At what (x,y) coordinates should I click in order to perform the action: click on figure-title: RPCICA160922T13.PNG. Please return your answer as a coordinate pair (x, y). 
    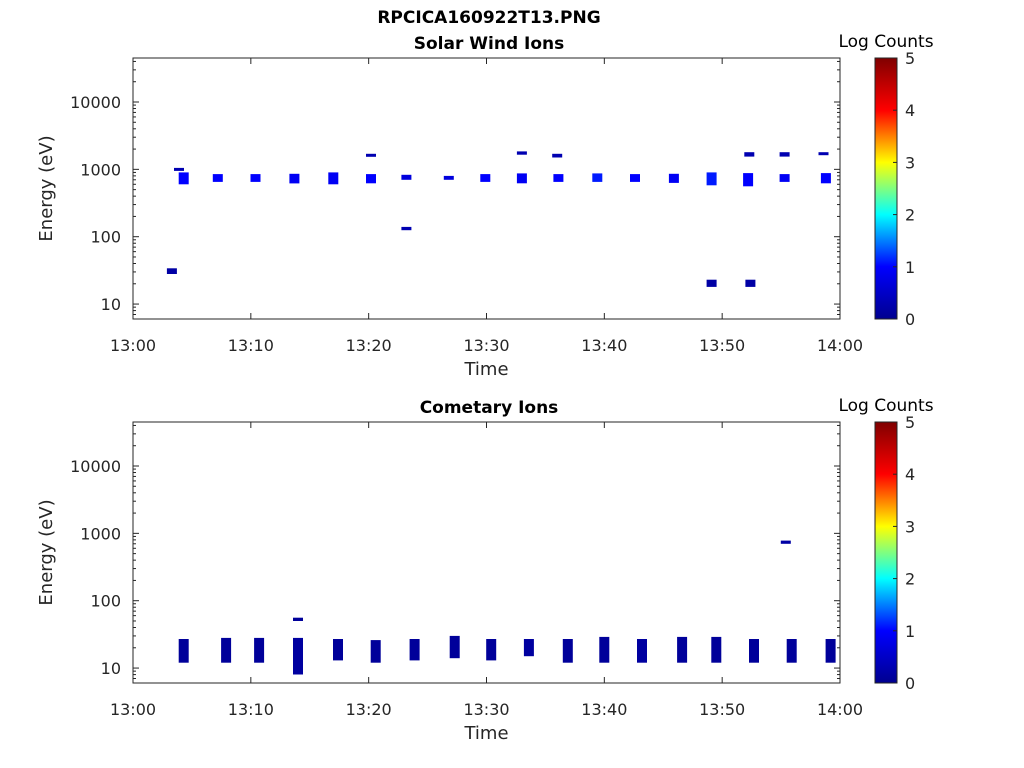
    Looking at the image, I should click on (489, 18).